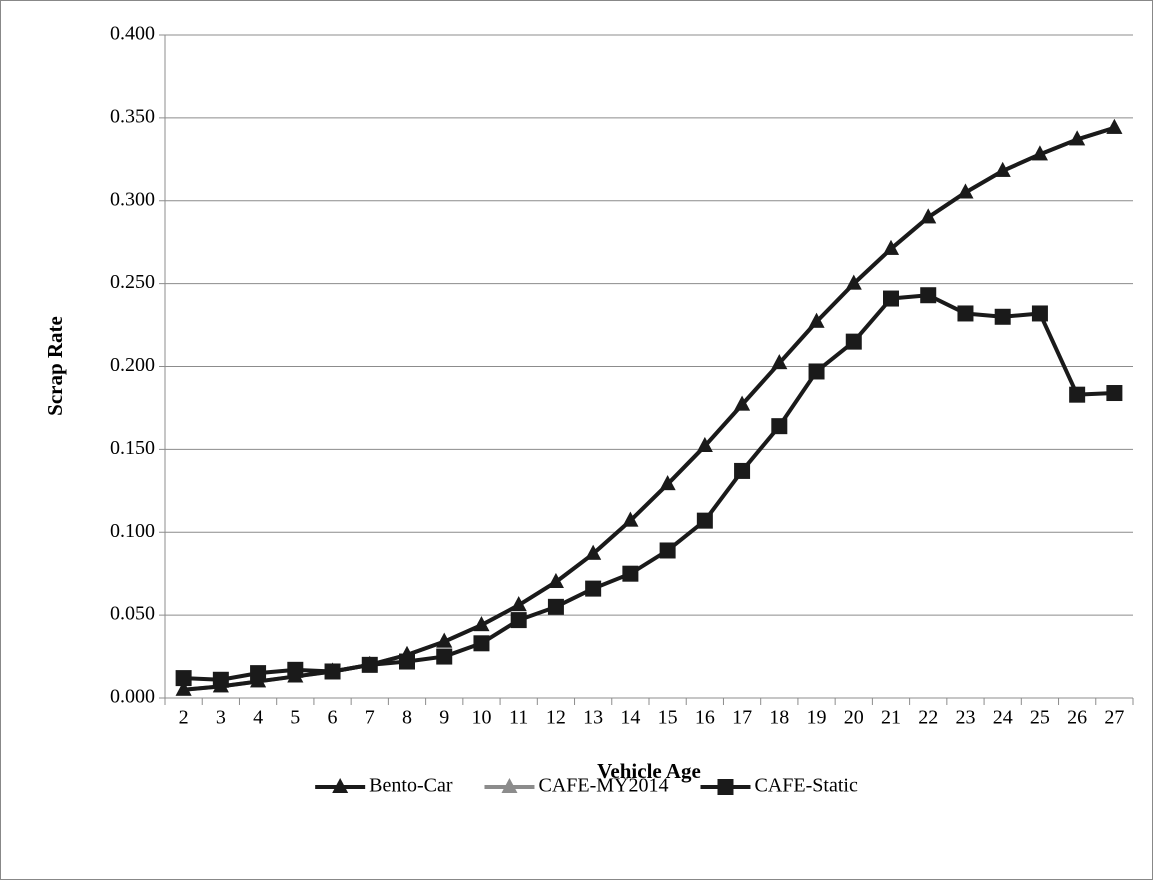  What do you see at coordinates (1114, 718) in the screenshot?
I see `x-tick-label: 27` at bounding box center [1114, 718].